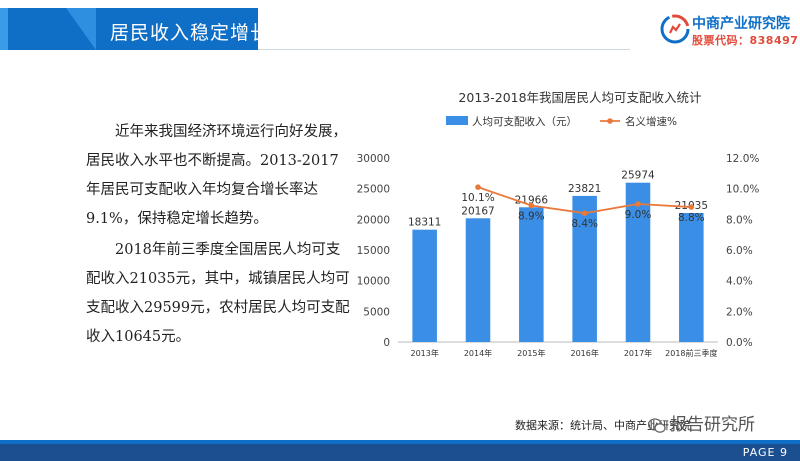 The height and width of the screenshot is (461, 800). I want to click on wechat-watermark: 报告研究所, so click(701, 422).